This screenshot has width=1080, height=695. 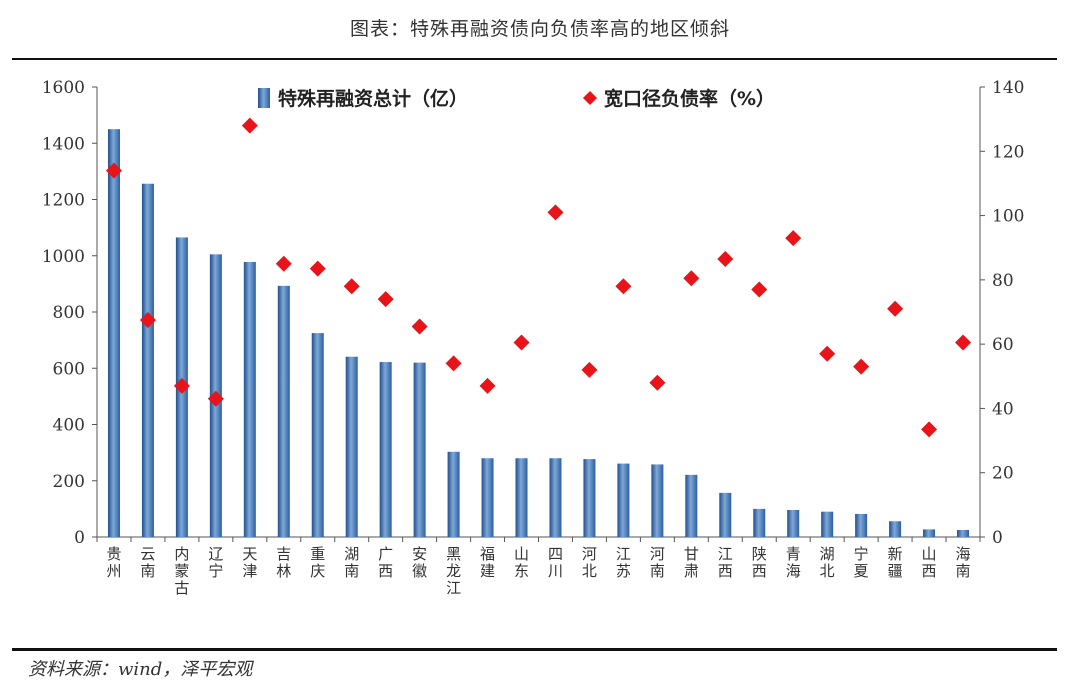 What do you see at coordinates (1008, 152) in the screenshot?
I see `right-tick-label: 120` at bounding box center [1008, 152].